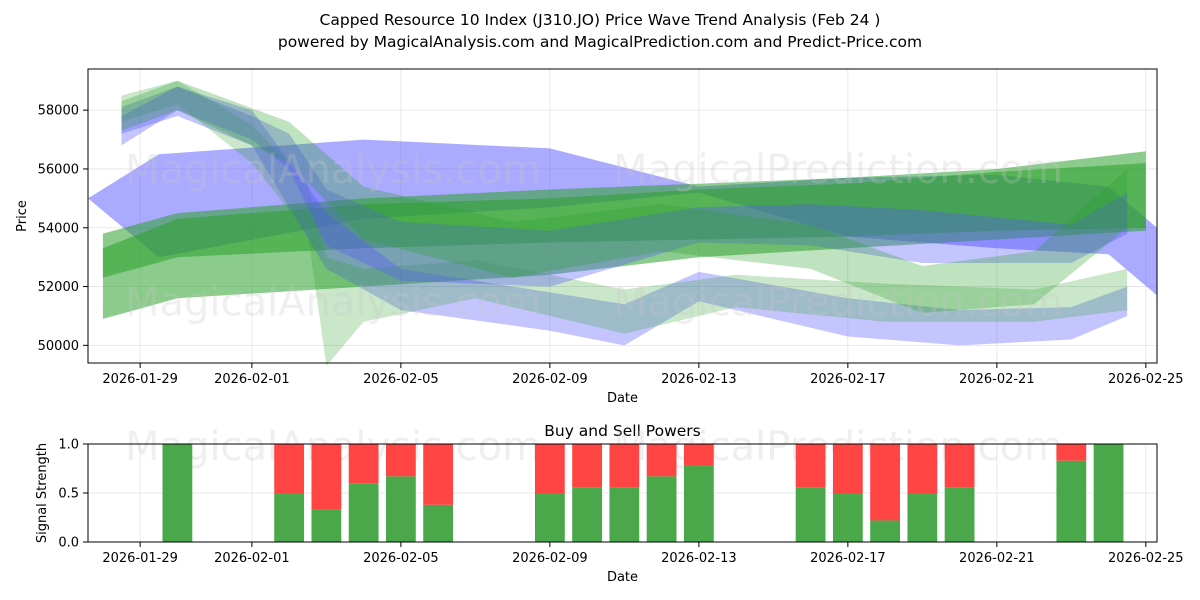 The width and height of the screenshot is (1200, 600). Describe the element at coordinates (848, 379) in the screenshot. I see `price-x-tick-label: 2026-02-17` at that location.